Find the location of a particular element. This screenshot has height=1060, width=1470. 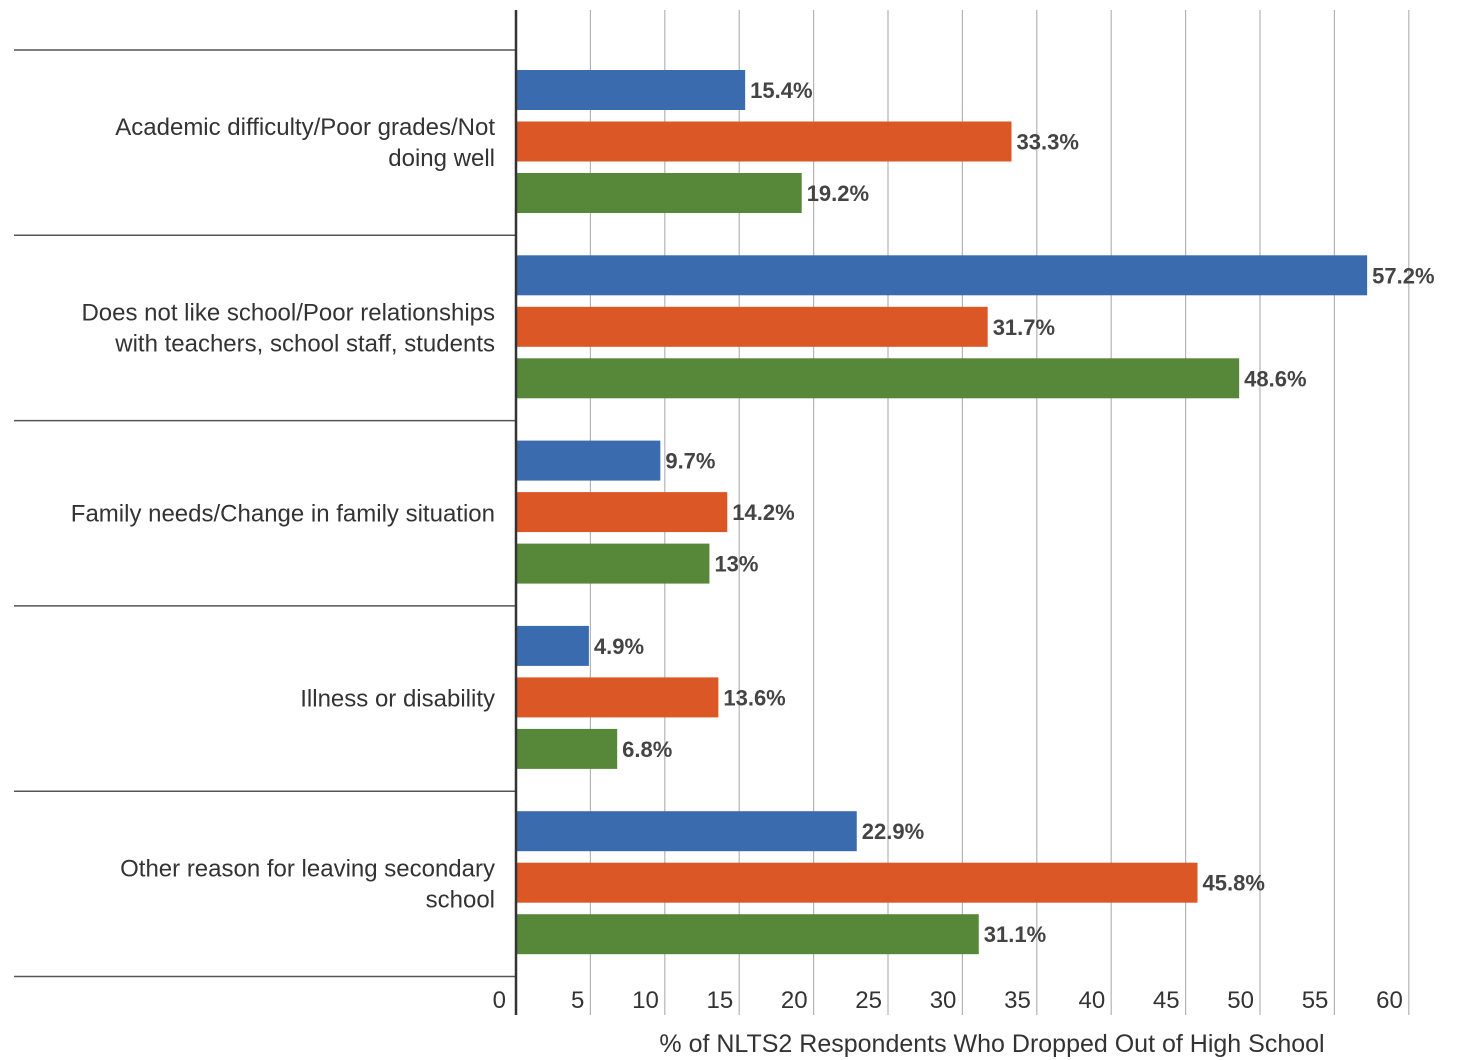

value-label: 31.7% is located at coordinates (1024, 327).